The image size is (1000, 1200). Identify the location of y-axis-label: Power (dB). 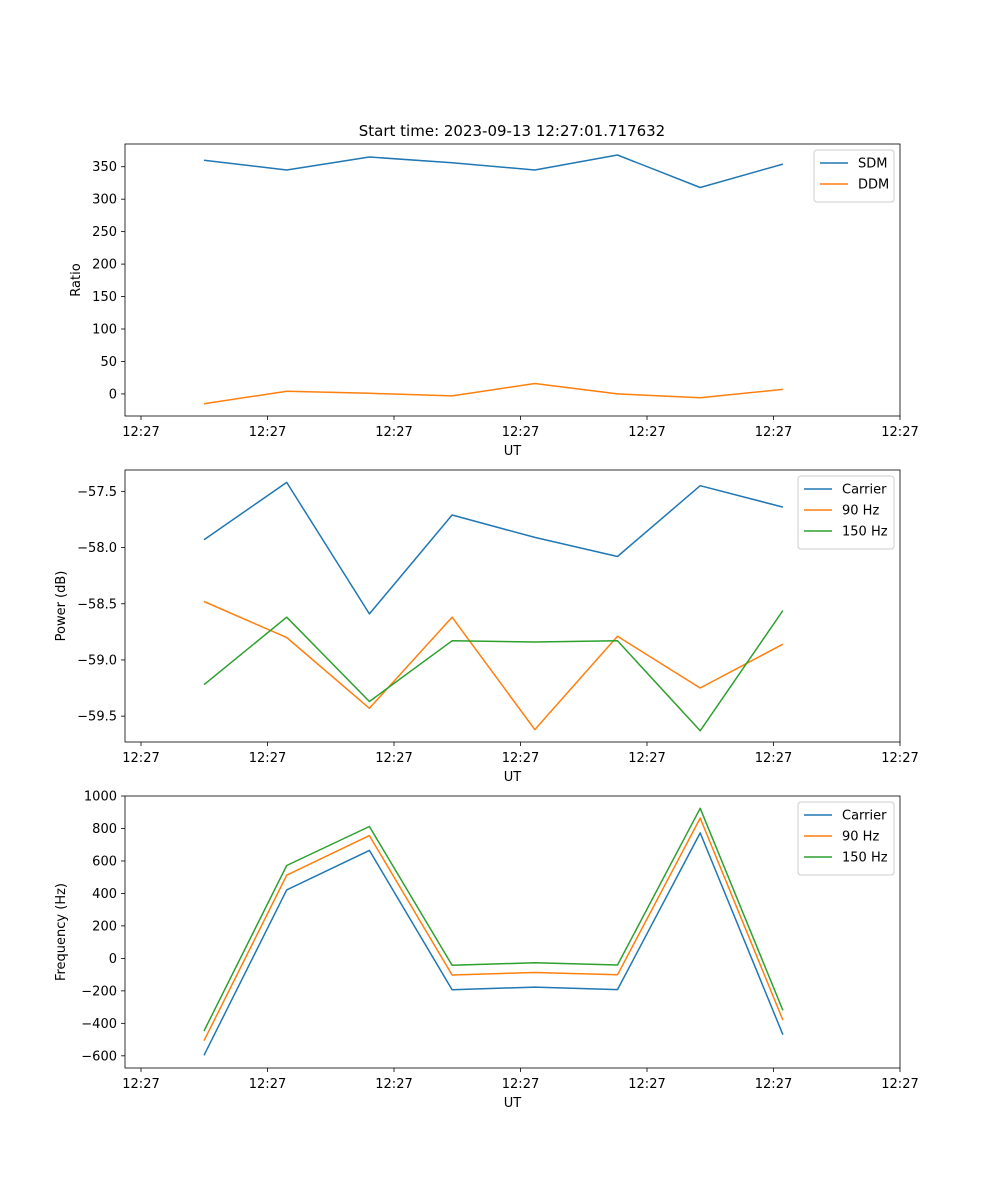
(61, 606).